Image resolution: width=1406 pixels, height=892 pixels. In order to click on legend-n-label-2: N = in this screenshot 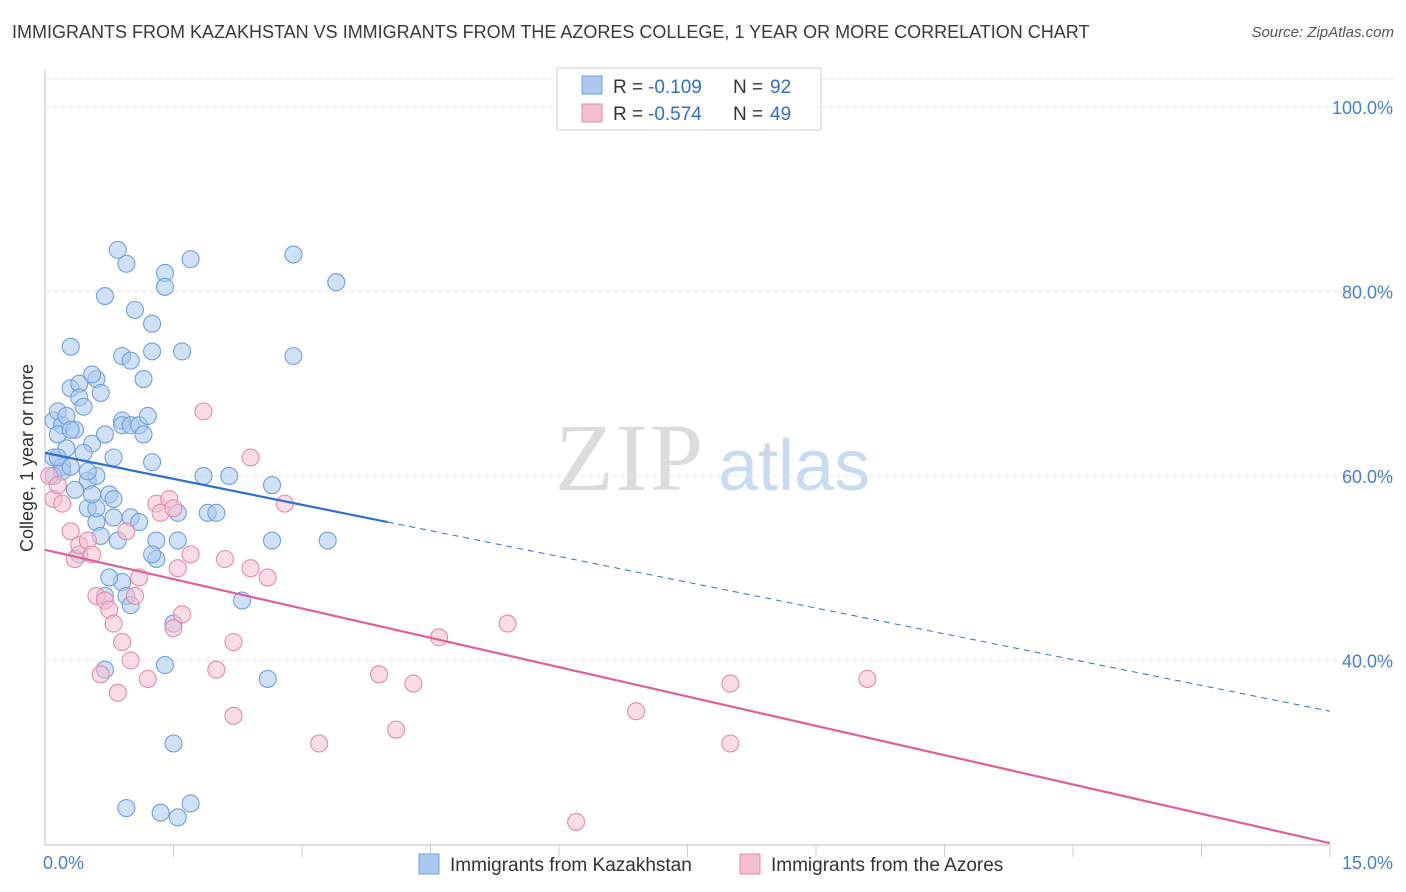, I will do `click(748, 114)`.